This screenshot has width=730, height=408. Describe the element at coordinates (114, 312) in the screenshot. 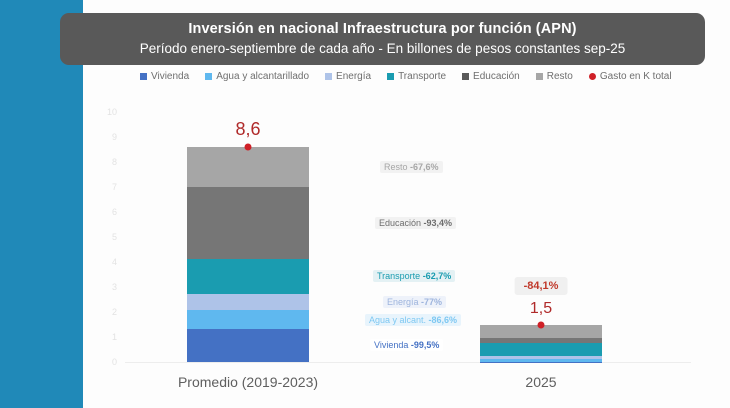

I see `y-axis-tick-label: 2` at that location.